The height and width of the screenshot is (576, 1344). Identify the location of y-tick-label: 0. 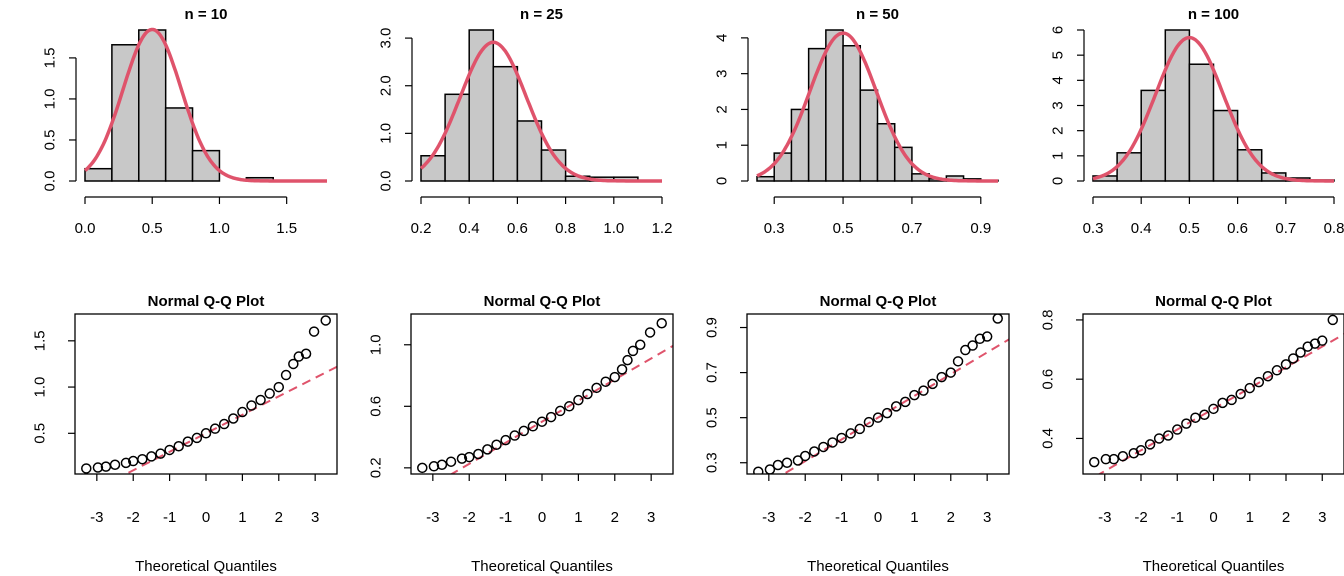
(1058, 181).